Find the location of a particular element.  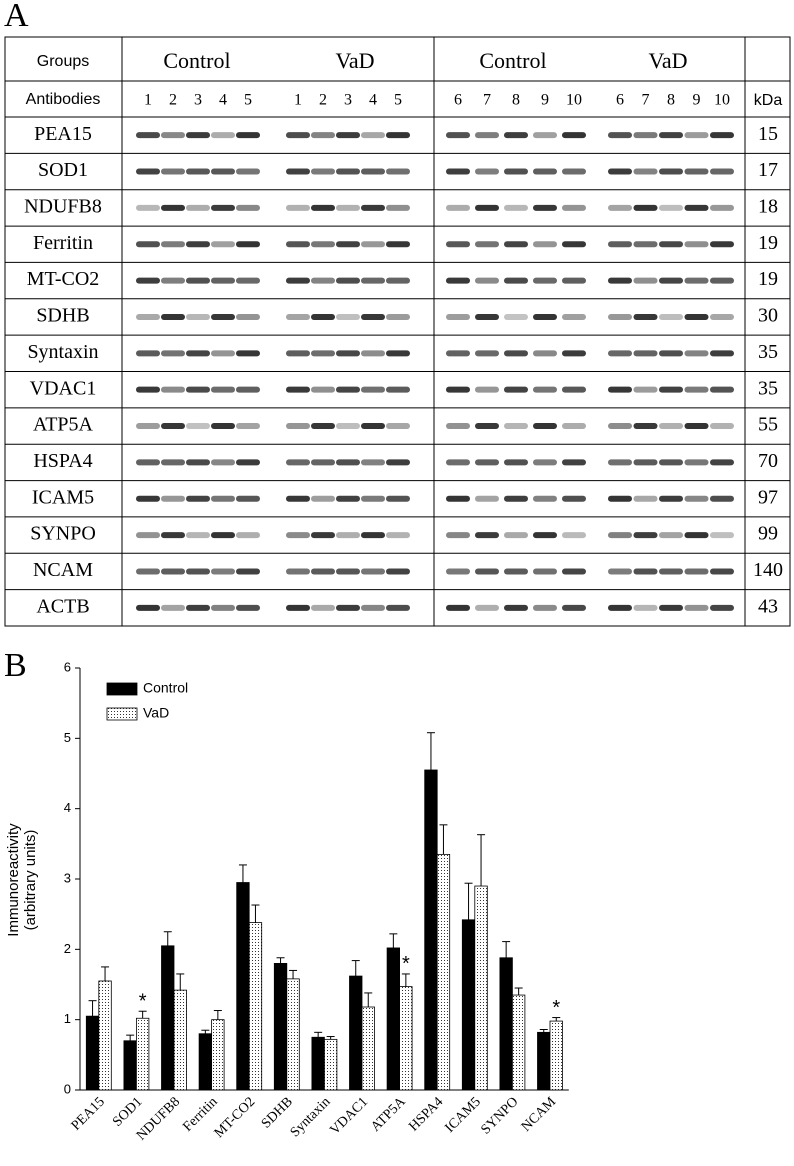

x-tick-label: SYNPO is located at coordinates (499, 1115).